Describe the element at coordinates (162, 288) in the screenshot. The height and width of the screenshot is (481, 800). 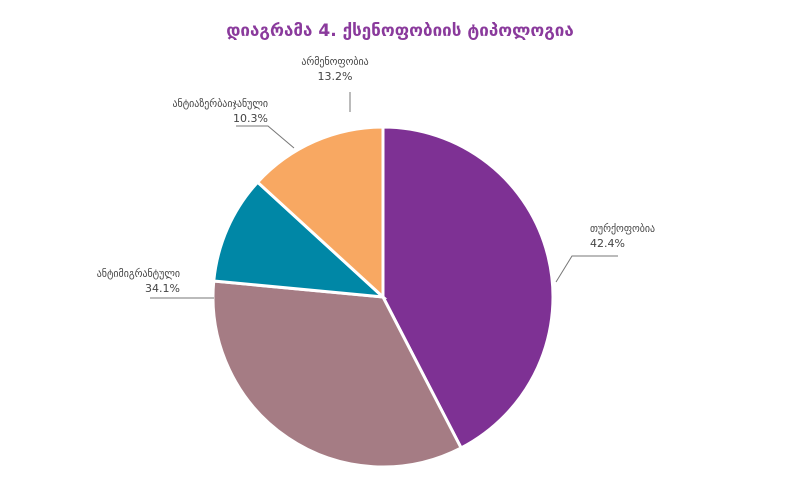
I see `slice-value-label-2: 34.1%` at that location.